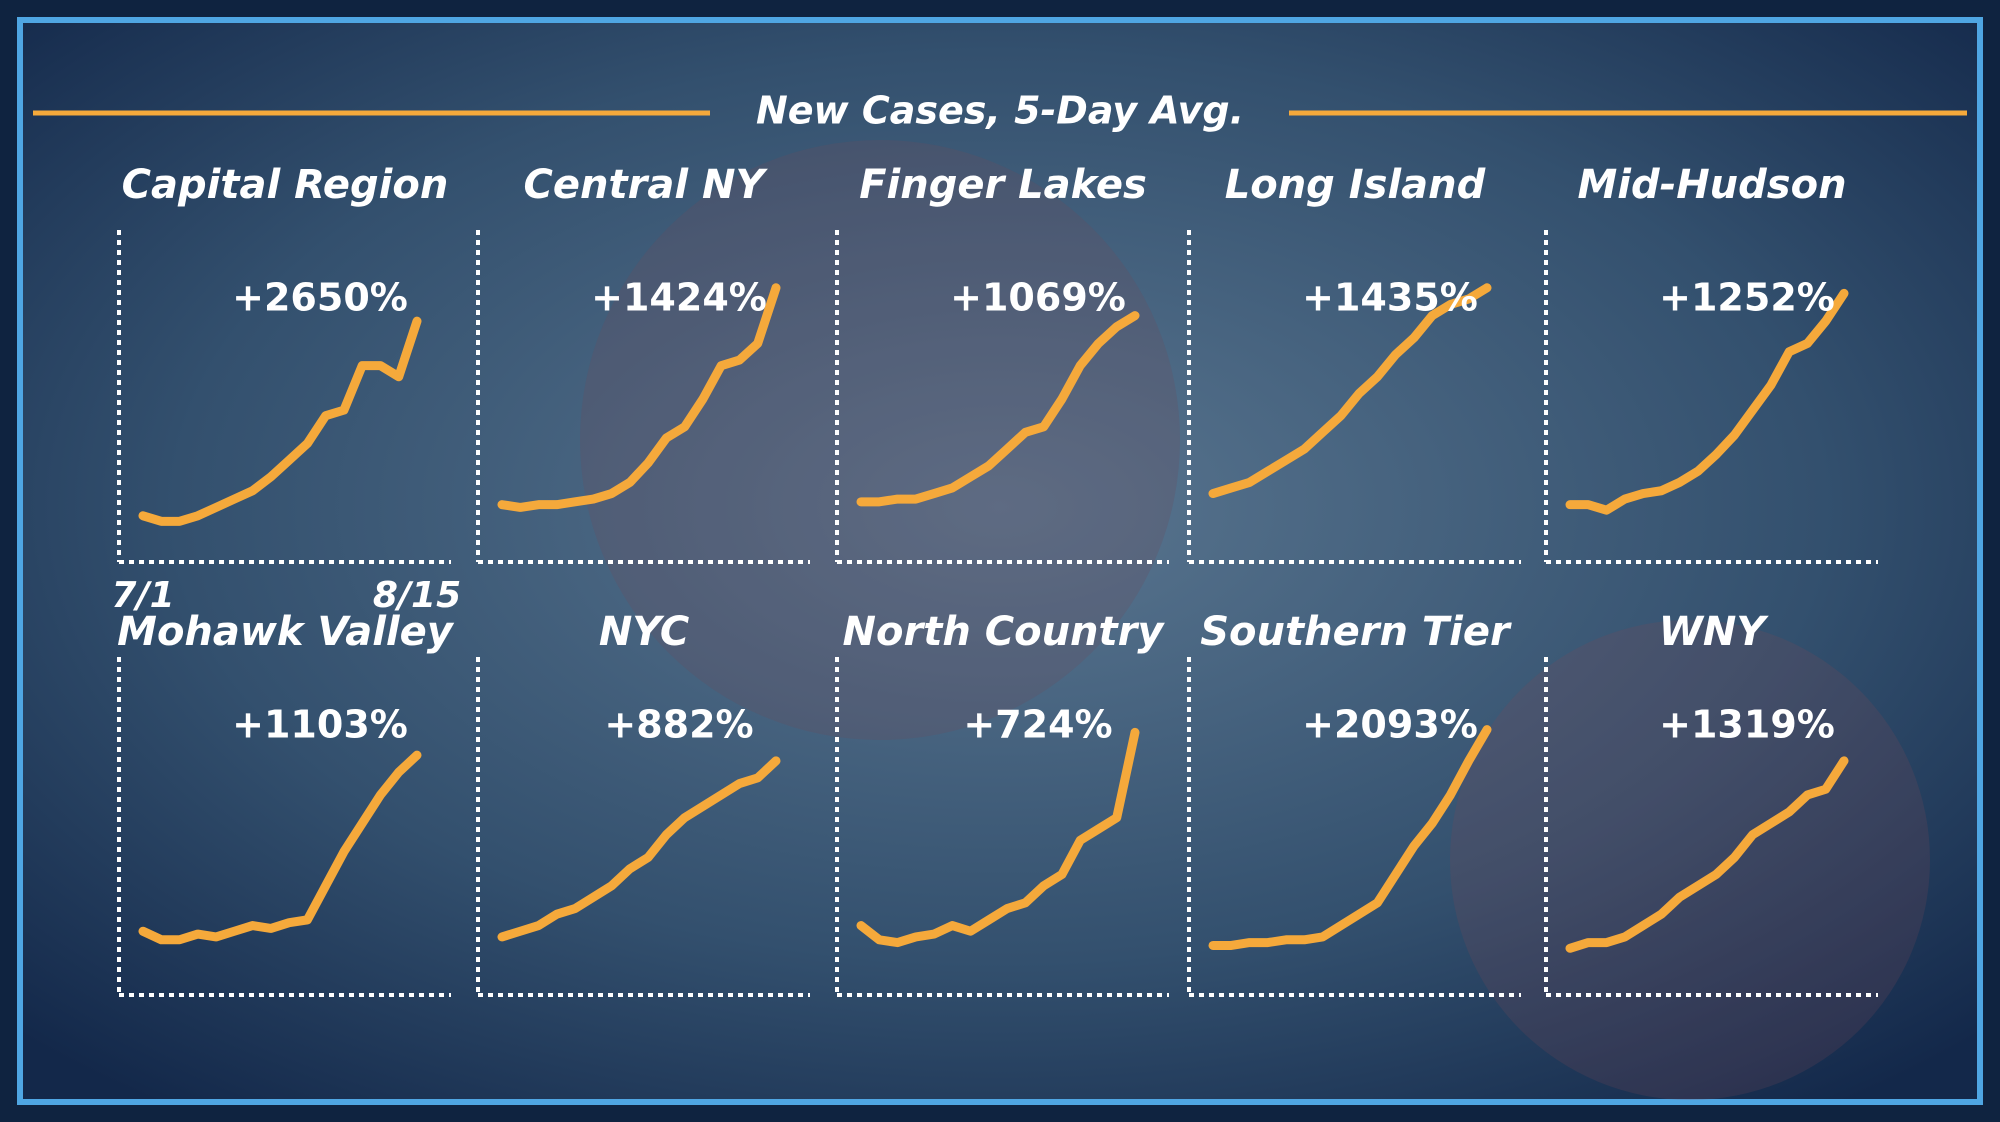 This screenshot has height=1122, width=2000. What do you see at coordinates (644, 632) in the screenshot?
I see `panel-title: NYC` at bounding box center [644, 632].